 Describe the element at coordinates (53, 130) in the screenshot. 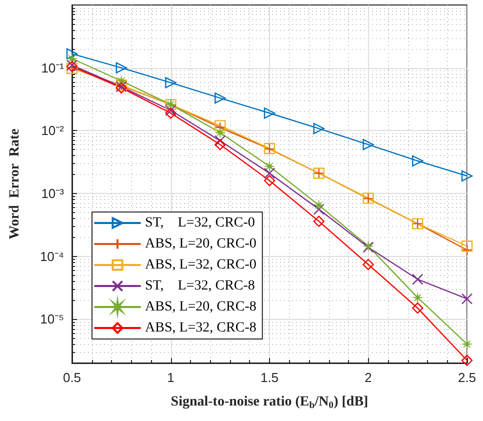

I see `y-tick-label: 10⁻²` at that location.